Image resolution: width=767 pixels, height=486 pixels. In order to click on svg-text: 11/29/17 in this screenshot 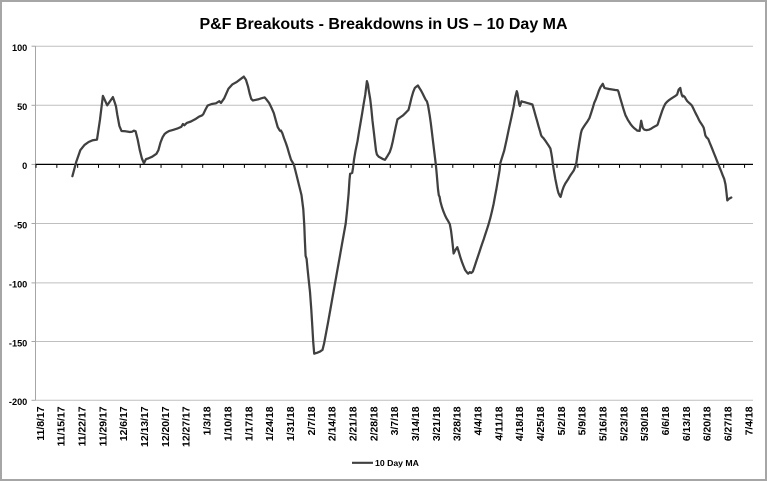, I will do `click(103, 426)`.